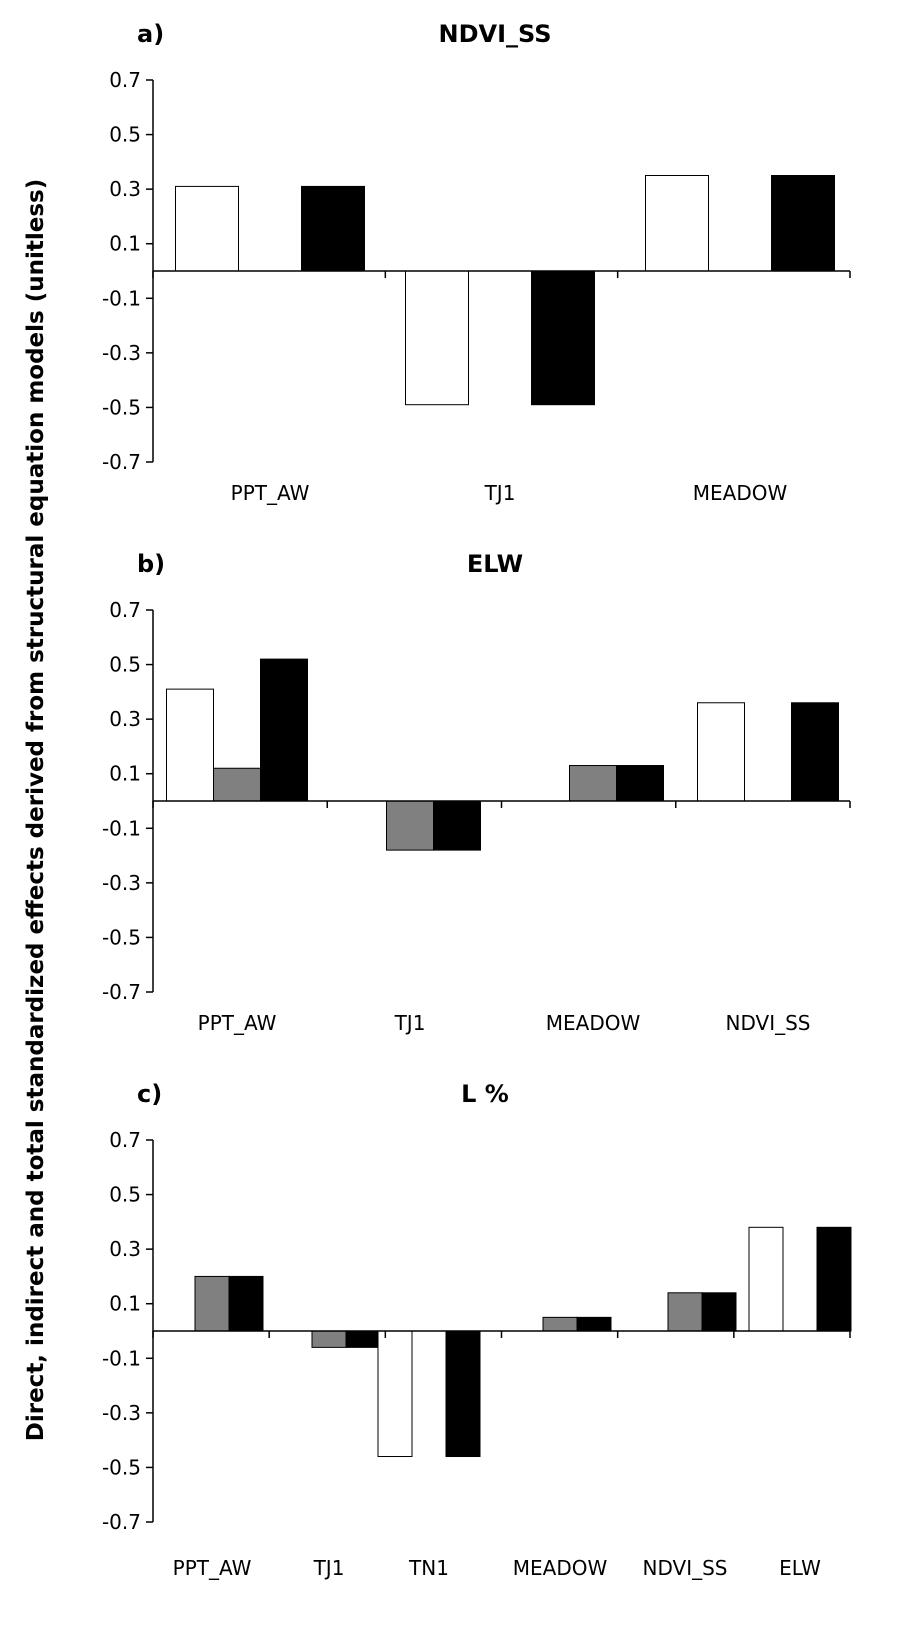  I want to click on category-label: TN1, so click(428, 1568).